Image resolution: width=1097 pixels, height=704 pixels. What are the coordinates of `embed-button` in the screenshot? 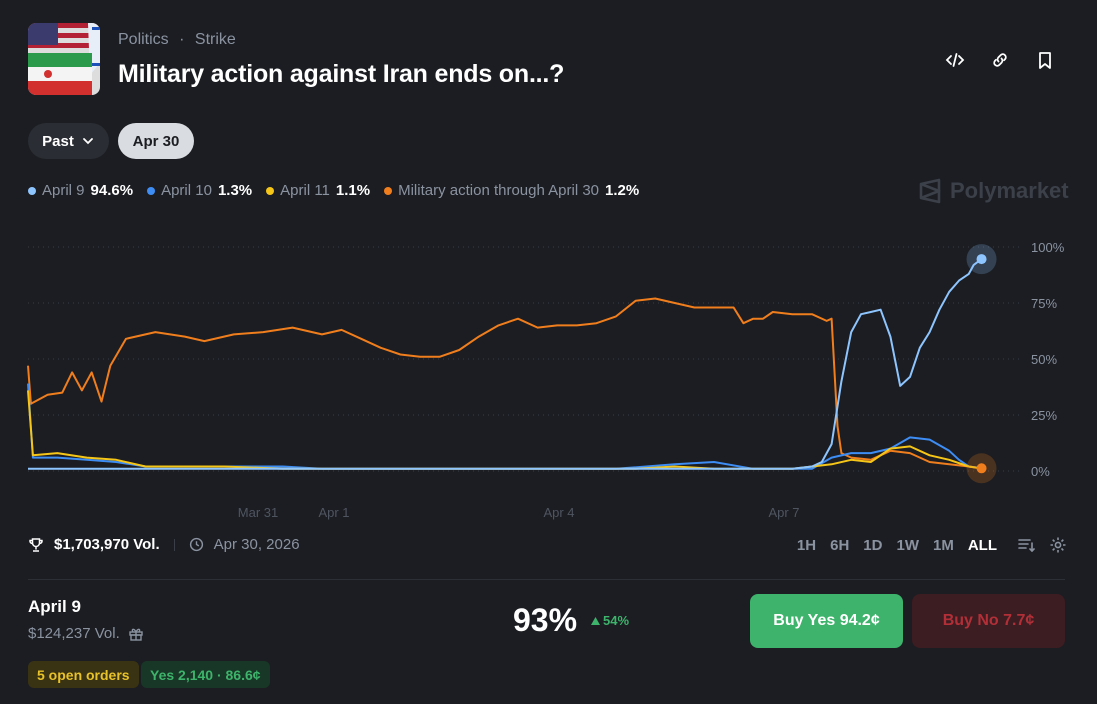 It's located at (955, 60).